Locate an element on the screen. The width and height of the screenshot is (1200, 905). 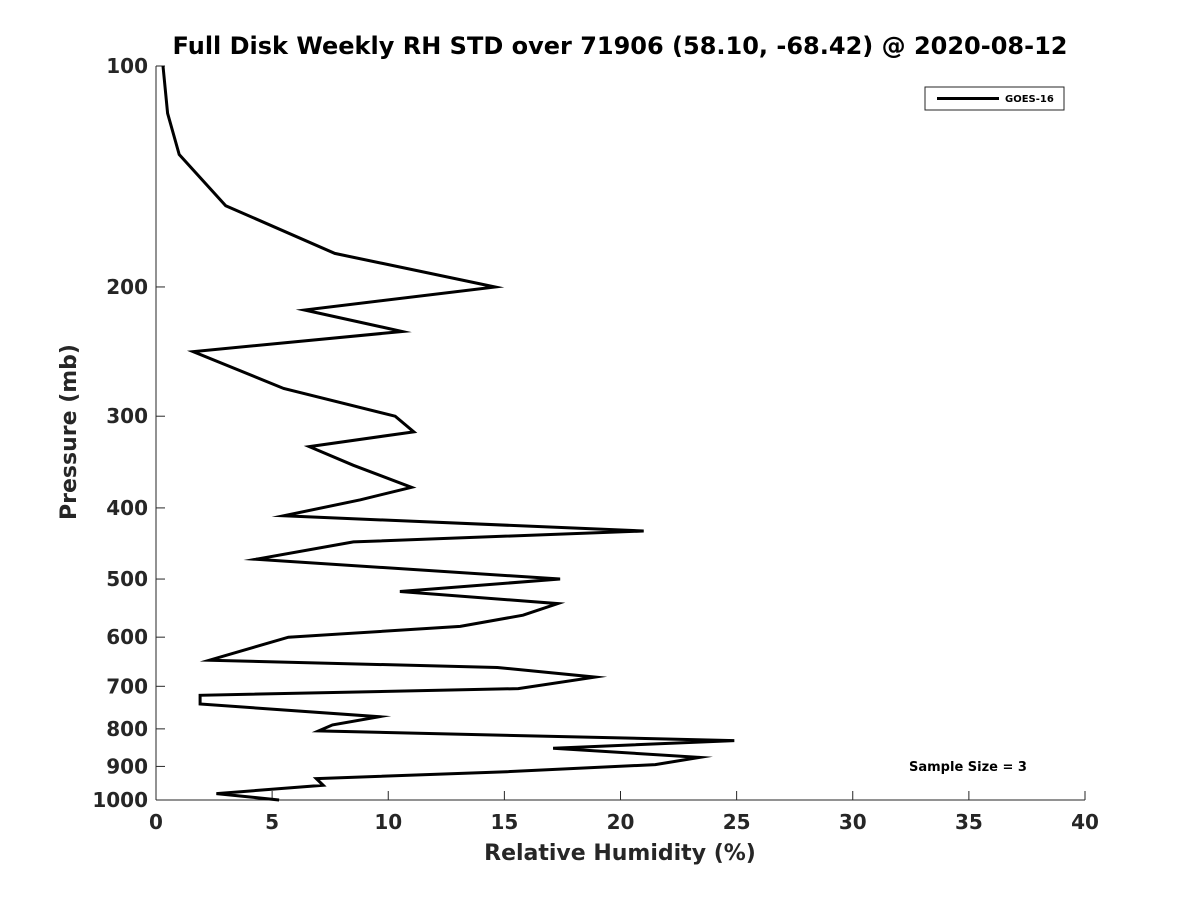
y-tick-label: 200 is located at coordinates (127, 287).